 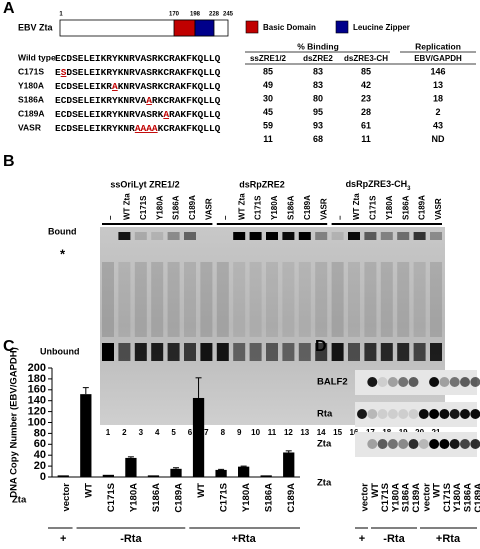 I want to click on lane-label: C189A, so click(x=192, y=207).